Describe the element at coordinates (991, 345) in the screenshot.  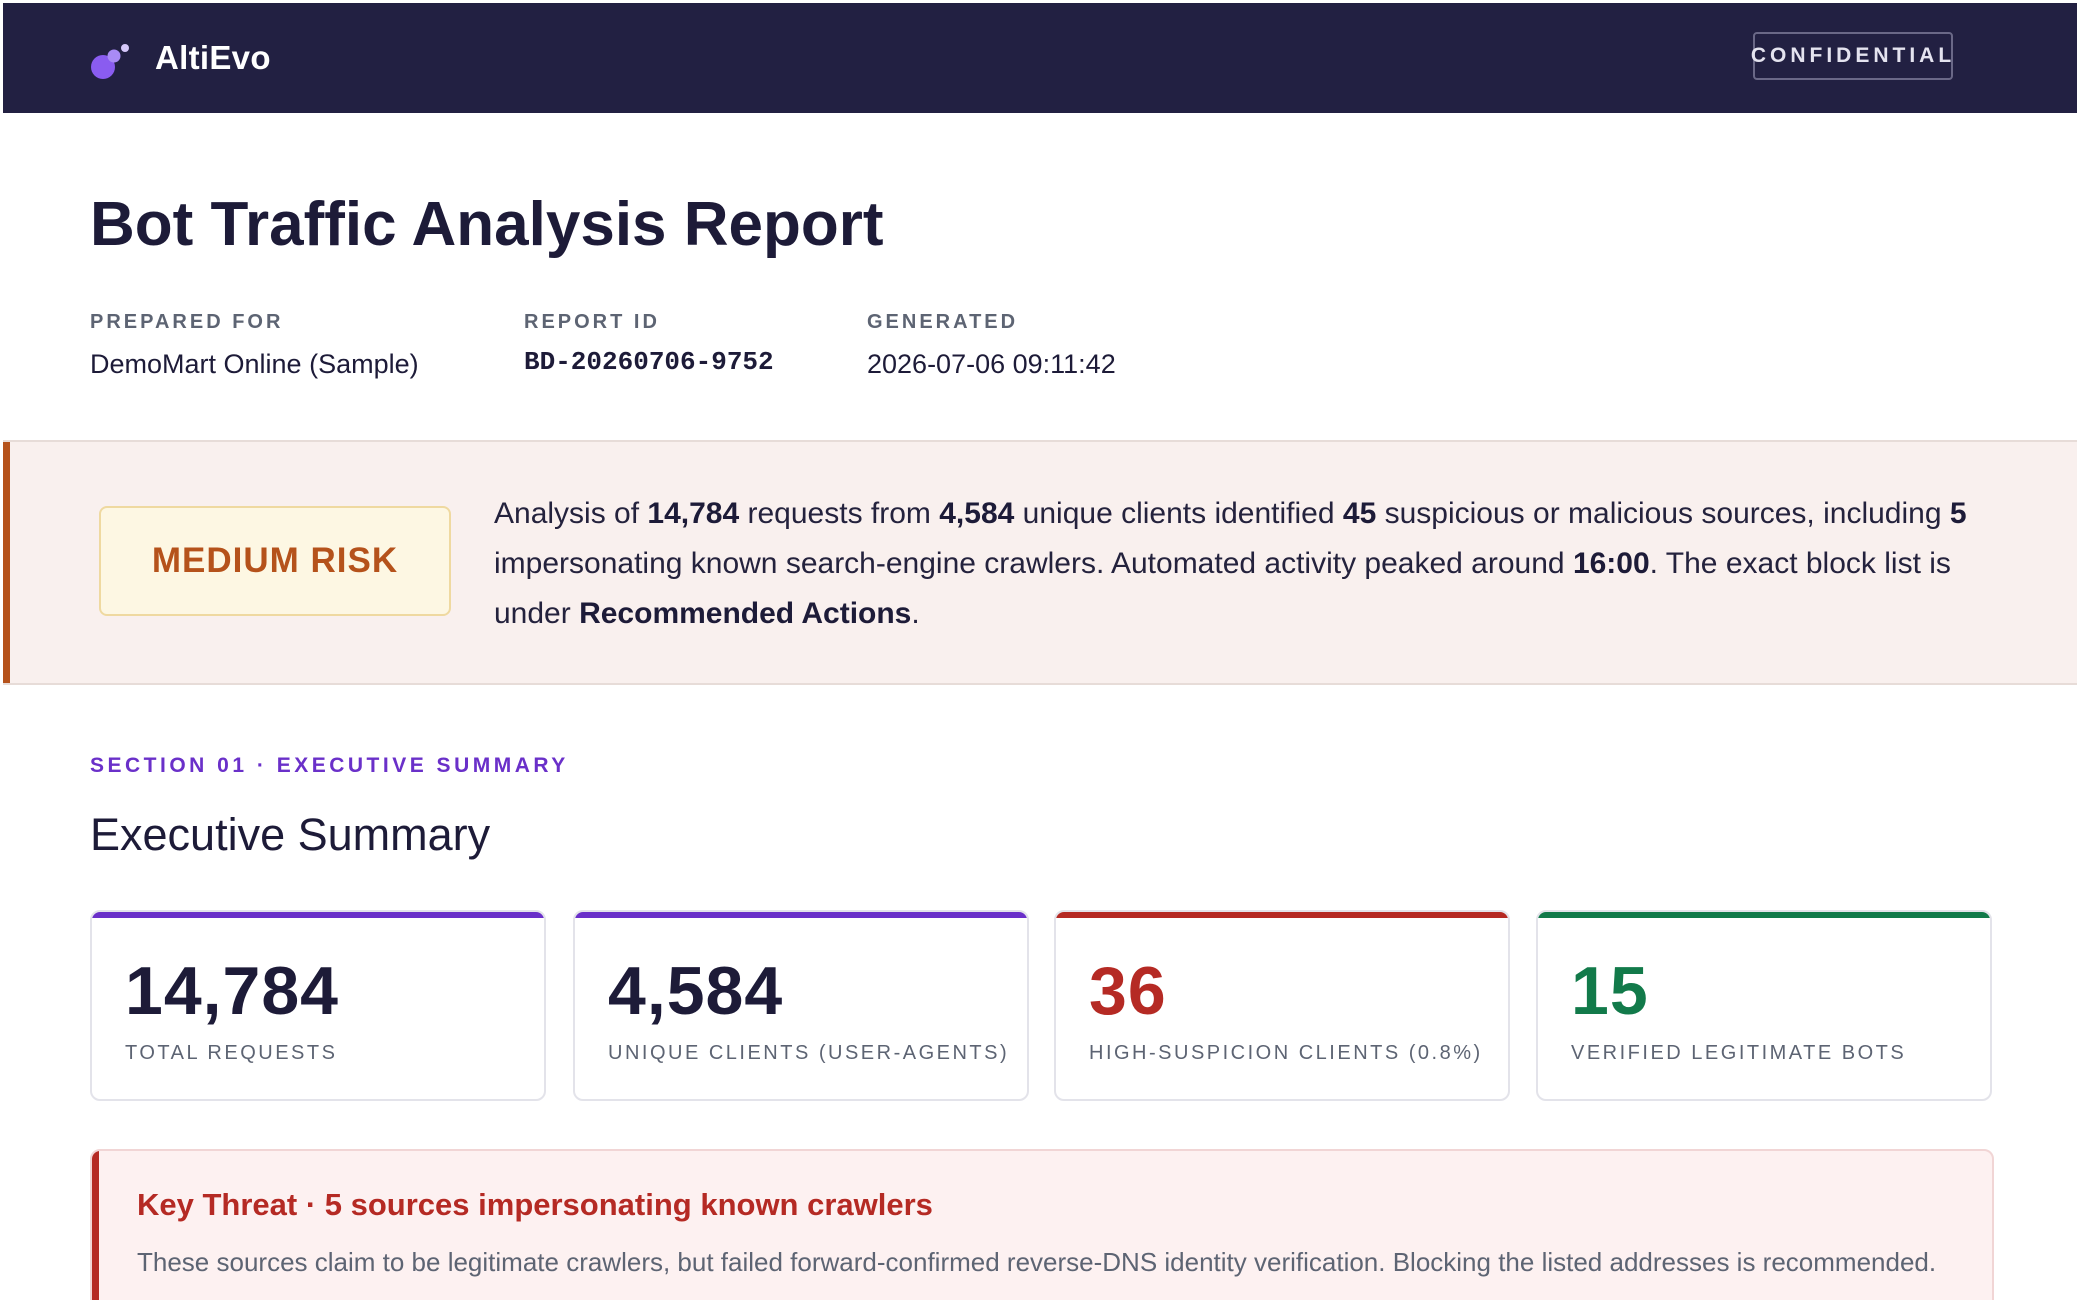
I see `meta-generated: GENERATED 2026-07-06 09:11:42` at that location.